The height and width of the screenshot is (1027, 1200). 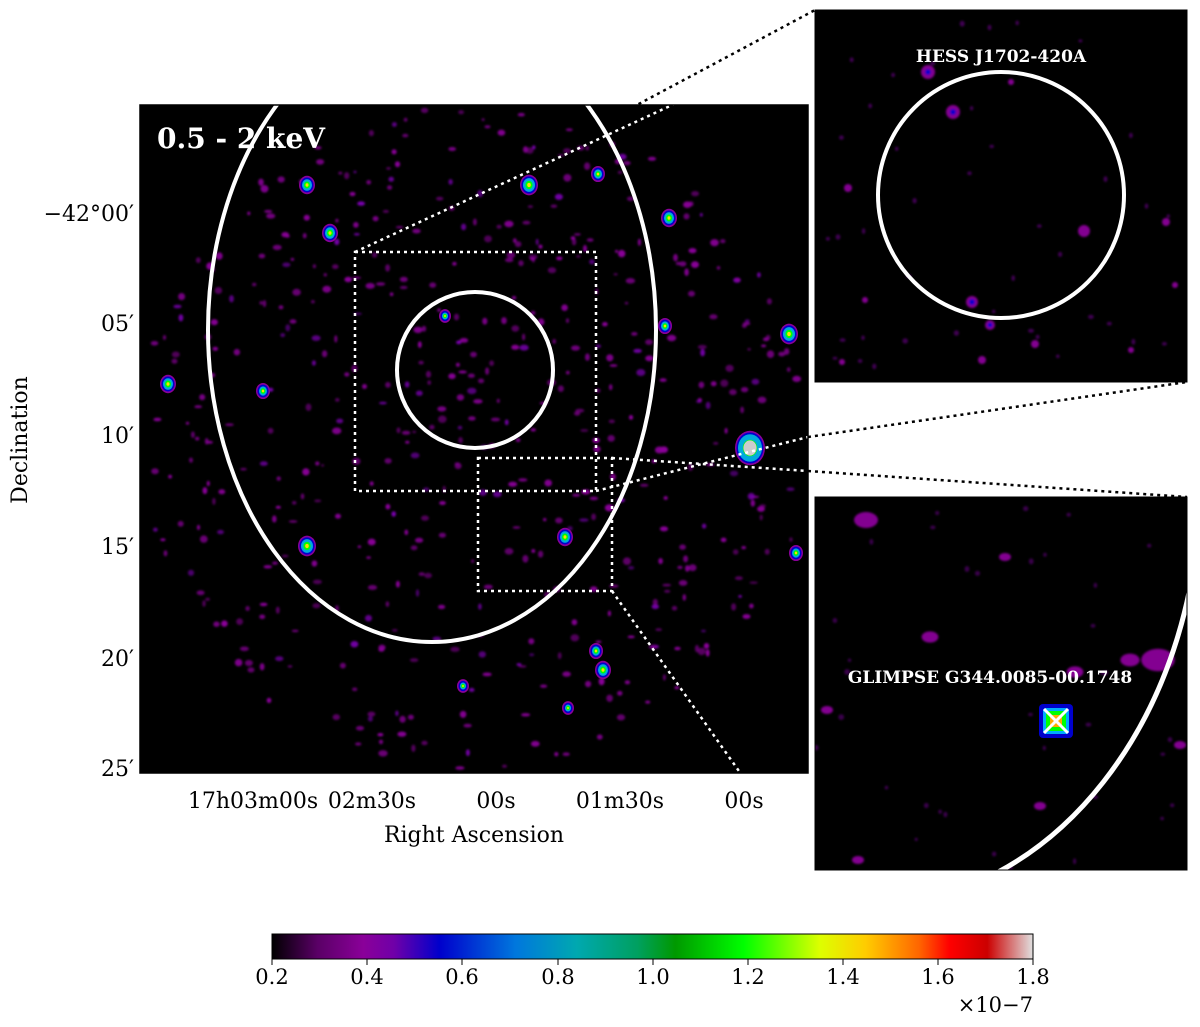 I want to click on dec-tick-label: 05′, so click(x=117, y=324).